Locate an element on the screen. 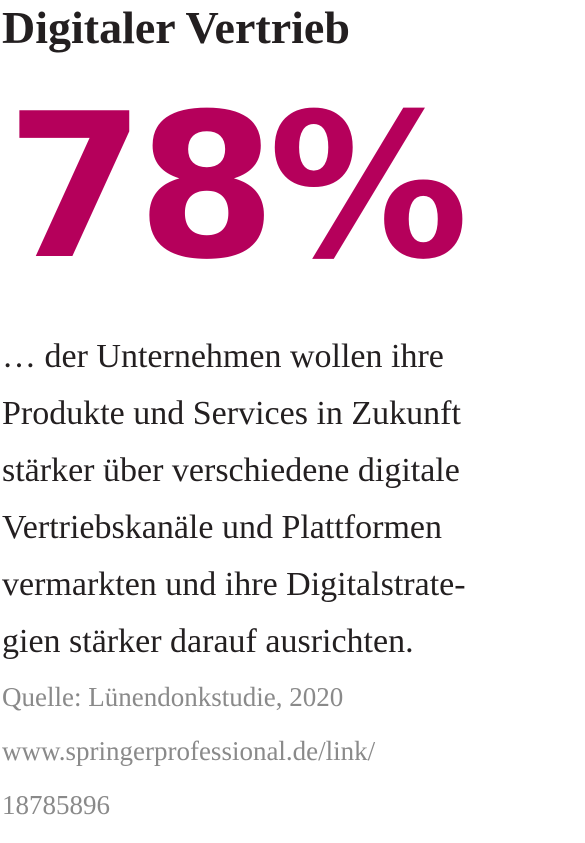 The image size is (585, 843). description-line: gien stärker darauf ausrichten. is located at coordinates (208, 641).